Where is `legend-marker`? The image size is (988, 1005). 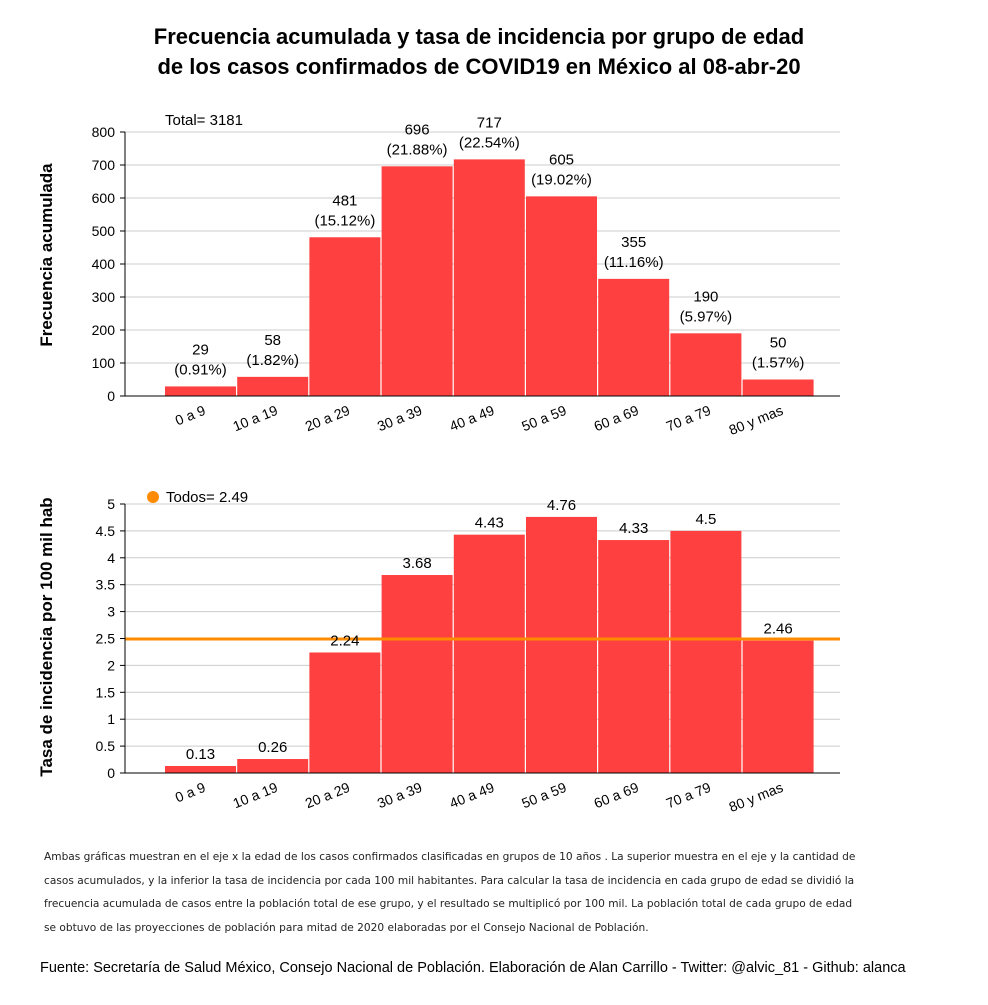
legend-marker is located at coordinates (153, 497).